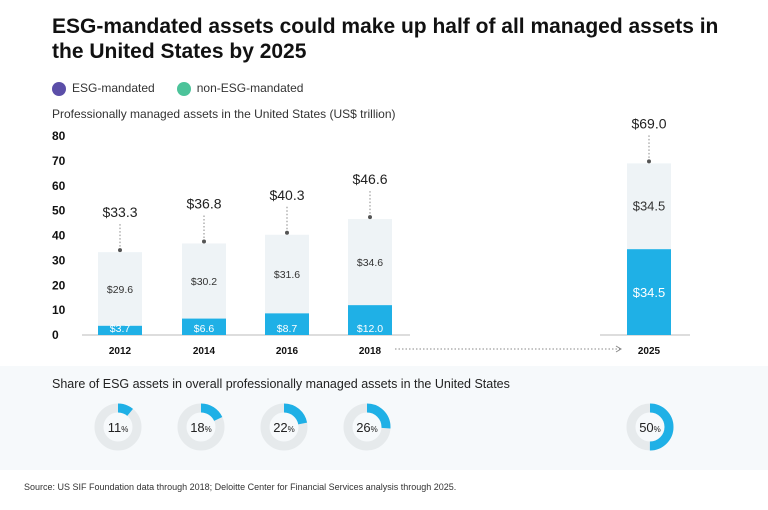  I want to click on donut-label: 22%, so click(284, 427).